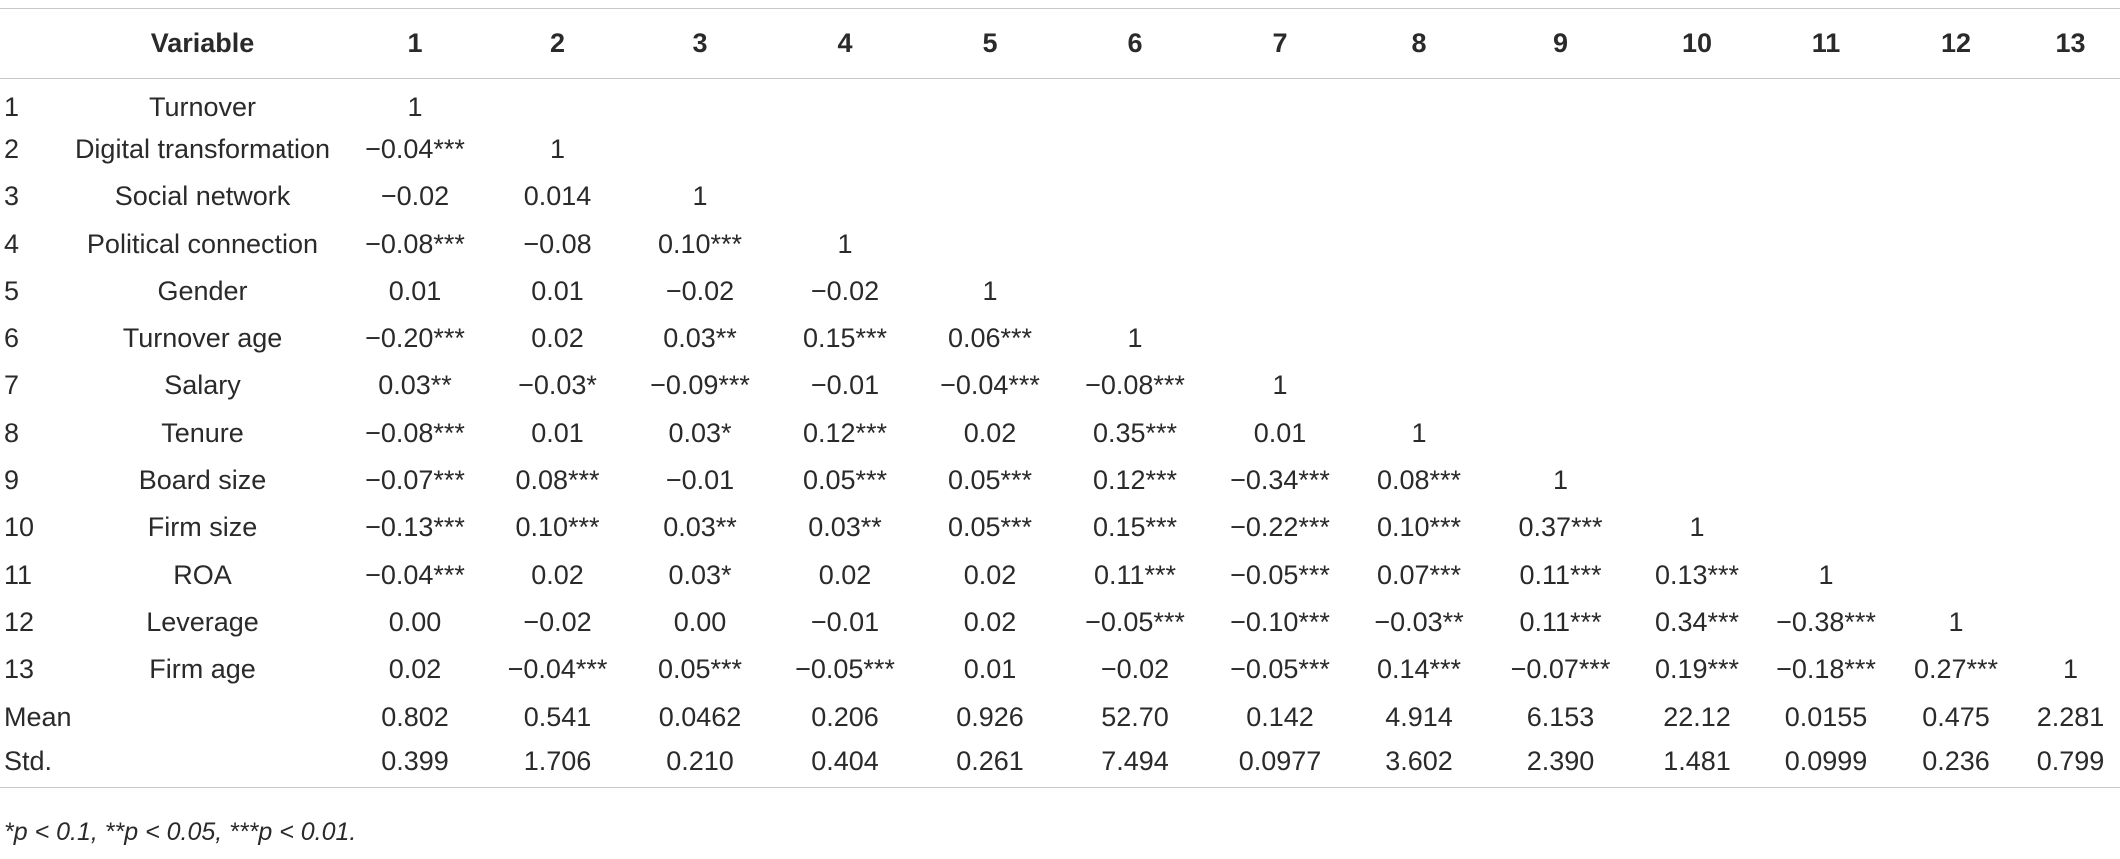 Image resolution: width=2120 pixels, height=859 pixels. Describe the element at coordinates (1060, 43) in the screenshot. I see `header-row: Variable 1 2 3 4 5 6 7 8 9 10 11 12 13` at that location.